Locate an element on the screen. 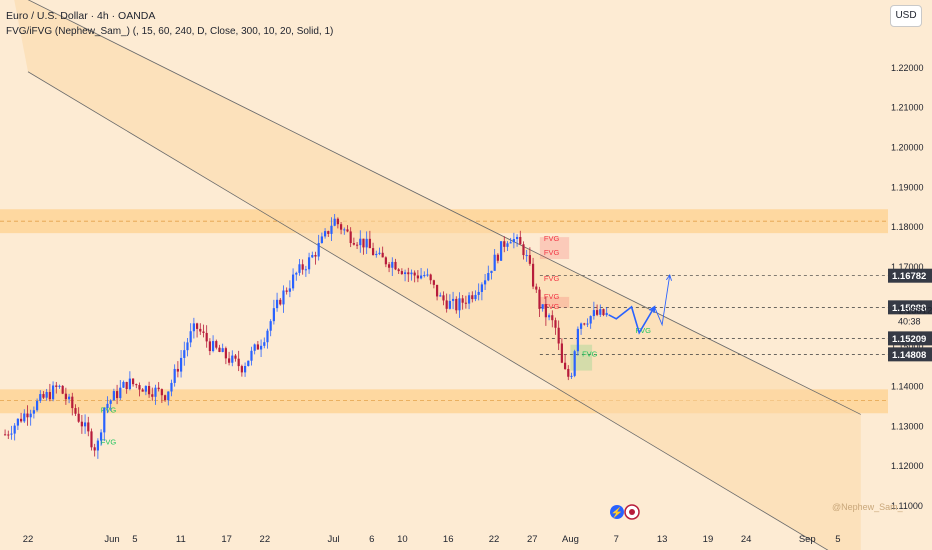 This screenshot has height=550, width=932. fvg-label: FVG is located at coordinates (552, 278).